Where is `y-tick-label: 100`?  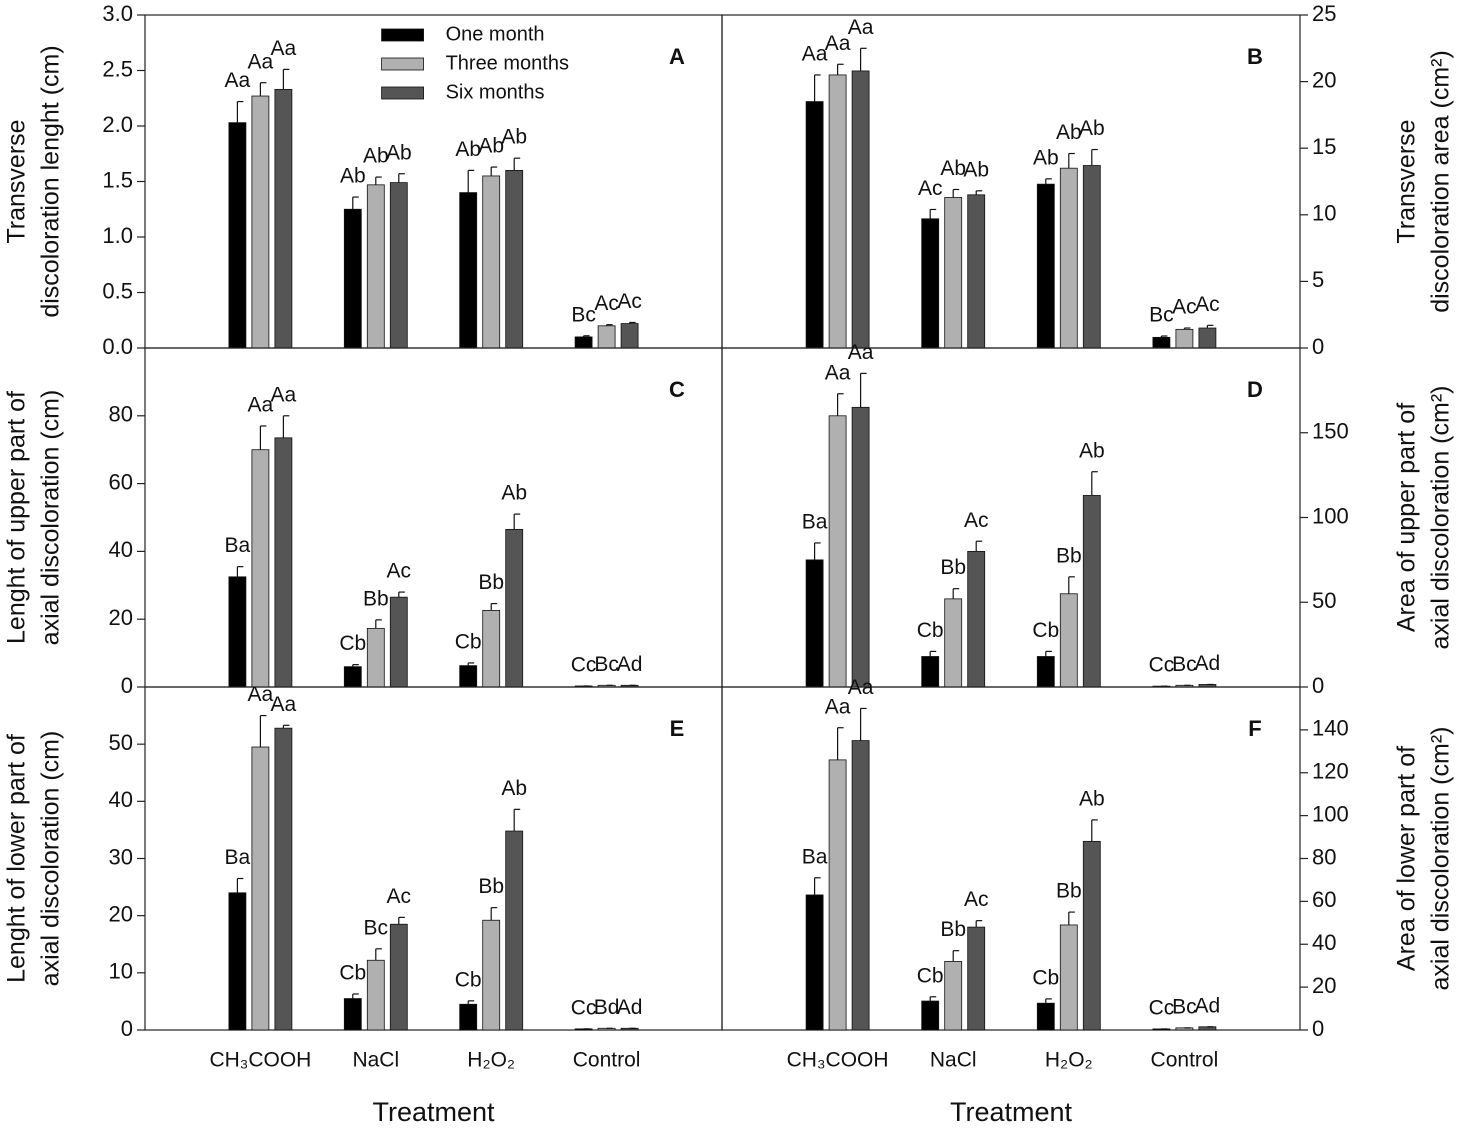
y-tick-label: 100 is located at coordinates (1330, 515).